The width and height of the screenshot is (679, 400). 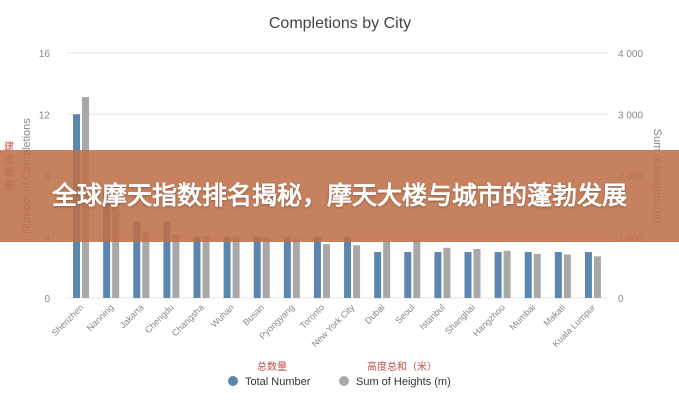 What do you see at coordinates (68, 320) in the screenshot?
I see `x-tick-label: Shenzhen` at bounding box center [68, 320].